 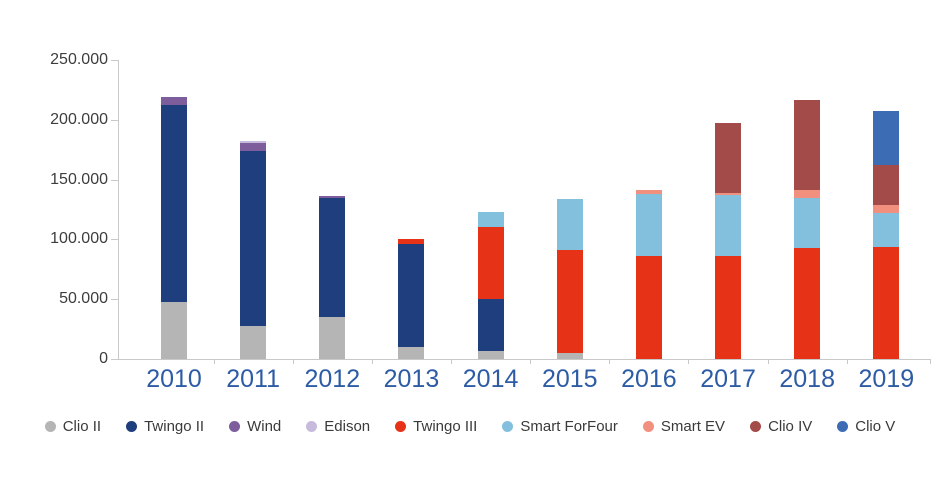 What do you see at coordinates (524, 359) in the screenshot?
I see `x-axis` at bounding box center [524, 359].